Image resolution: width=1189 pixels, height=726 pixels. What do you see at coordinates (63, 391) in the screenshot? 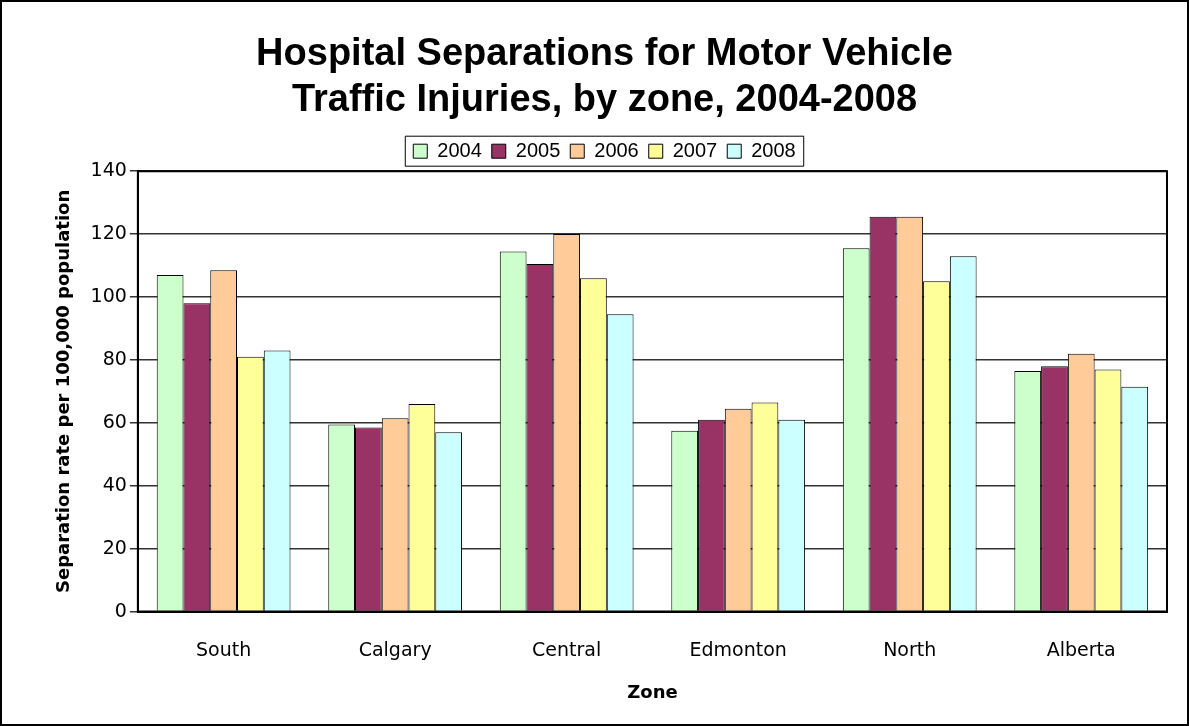
I see `y-axis-title: Separation rate per 100,000 population` at bounding box center [63, 391].